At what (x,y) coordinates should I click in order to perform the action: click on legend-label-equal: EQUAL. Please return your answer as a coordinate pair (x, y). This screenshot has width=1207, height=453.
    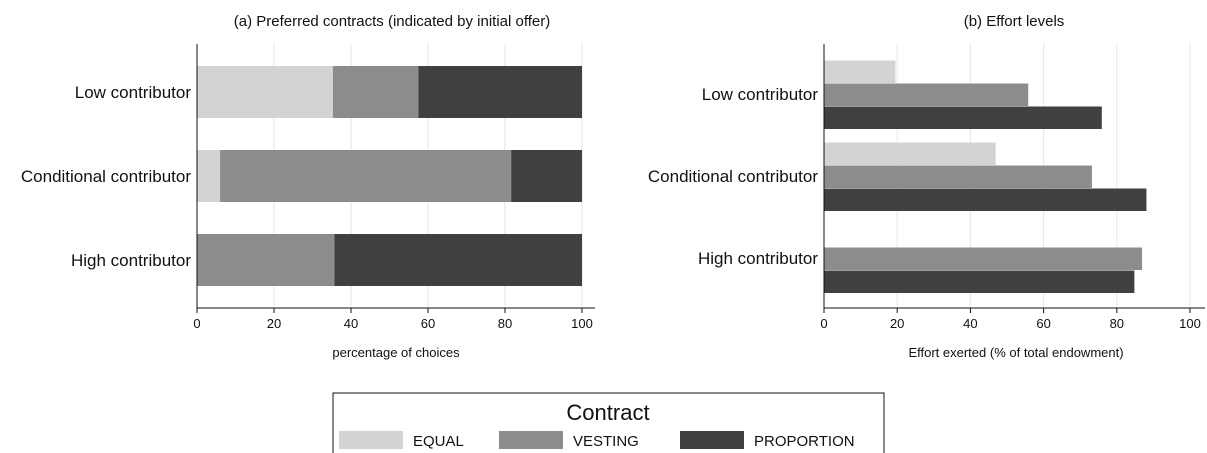
    Looking at the image, I should click on (438, 441).